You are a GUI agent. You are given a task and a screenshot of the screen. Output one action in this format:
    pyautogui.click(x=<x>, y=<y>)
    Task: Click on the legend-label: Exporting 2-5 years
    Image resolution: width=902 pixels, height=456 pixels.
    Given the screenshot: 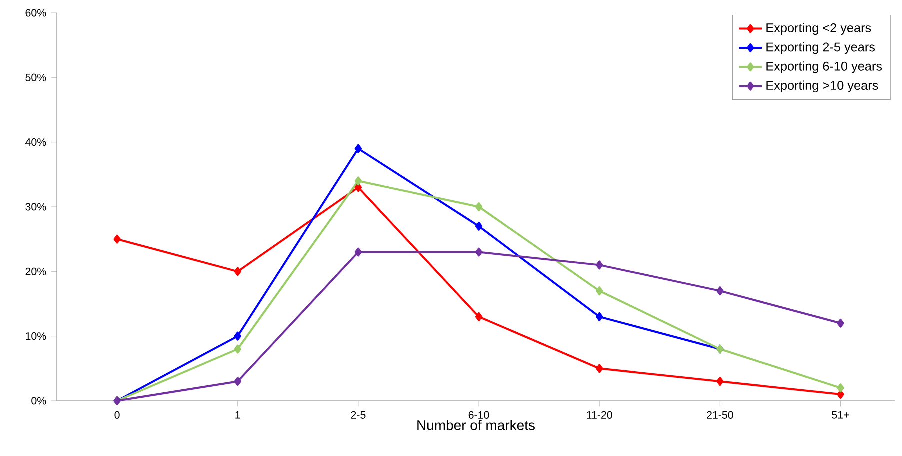 What is the action you would take?
    pyautogui.click(x=821, y=48)
    